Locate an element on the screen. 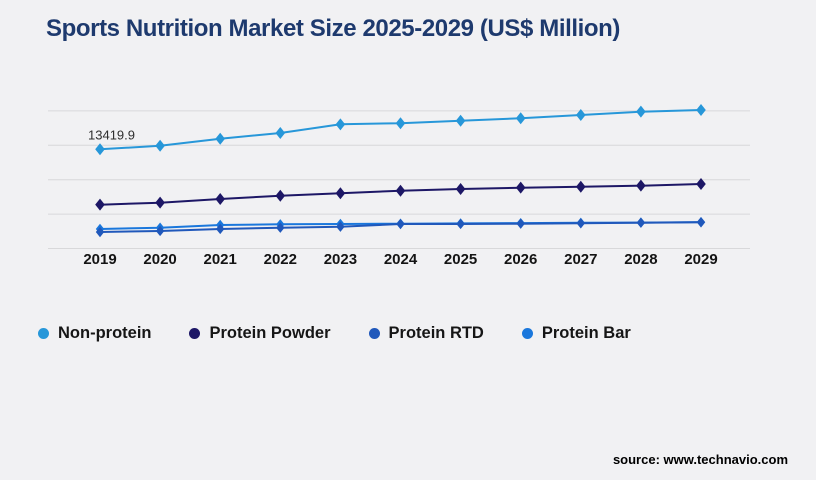  series-protein-rtd is located at coordinates (400, 227).